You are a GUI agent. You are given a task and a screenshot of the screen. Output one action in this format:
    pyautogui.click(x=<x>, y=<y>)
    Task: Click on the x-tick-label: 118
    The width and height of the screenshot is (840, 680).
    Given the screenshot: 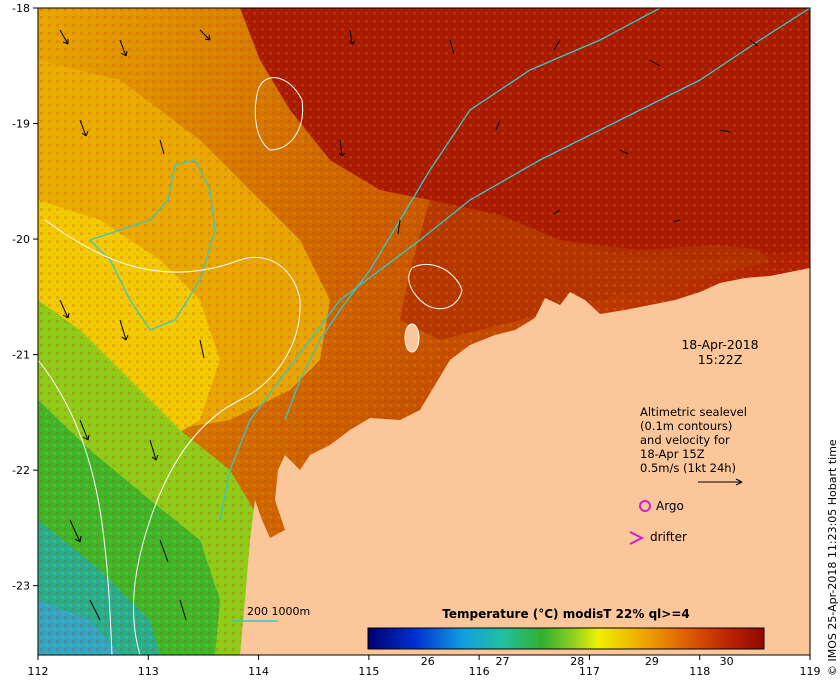 What is the action you would take?
    pyautogui.click(x=699, y=671)
    